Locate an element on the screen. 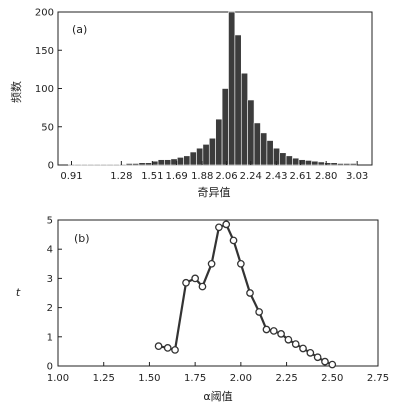 The height and width of the screenshot is (408, 412). histogram-x-tick-label: 0.91 is located at coordinates (71, 176).